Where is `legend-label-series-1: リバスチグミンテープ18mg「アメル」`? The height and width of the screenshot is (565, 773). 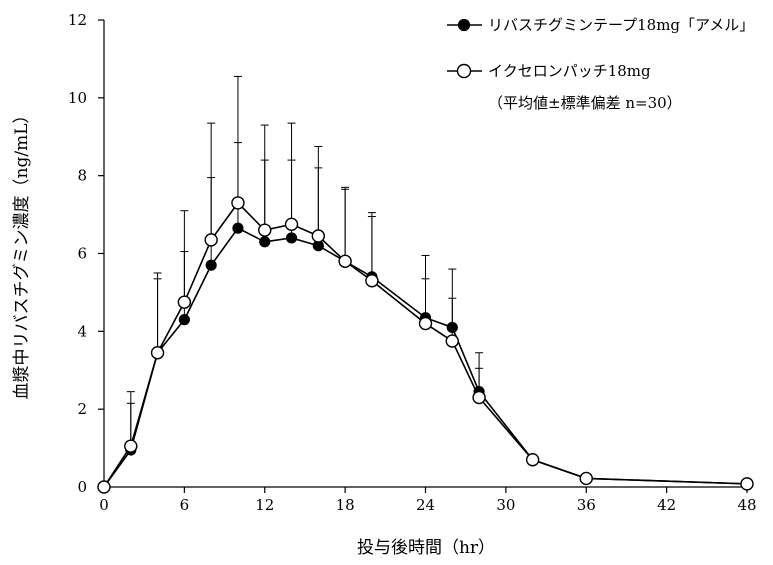
legend-label-series-1: リバスチグミンテープ18mg「アメル」 is located at coordinates (621, 25).